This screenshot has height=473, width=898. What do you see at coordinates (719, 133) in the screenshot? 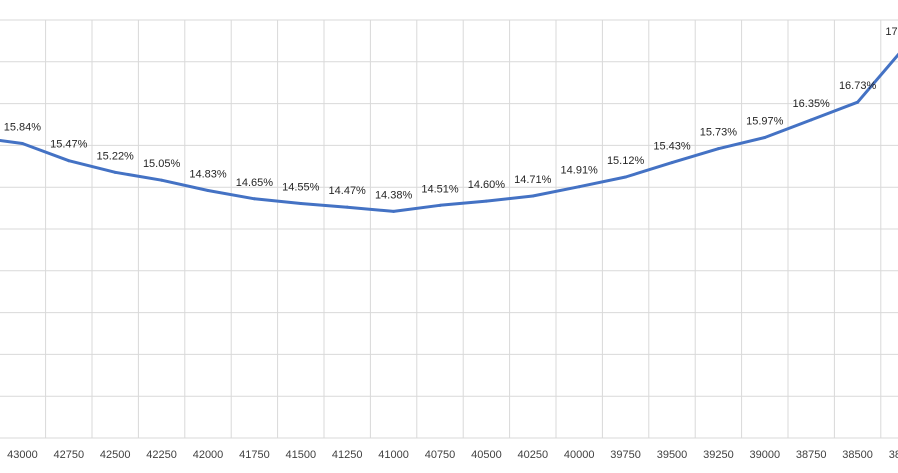
I see `data-label: 15.73%` at bounding box center [719, 133].